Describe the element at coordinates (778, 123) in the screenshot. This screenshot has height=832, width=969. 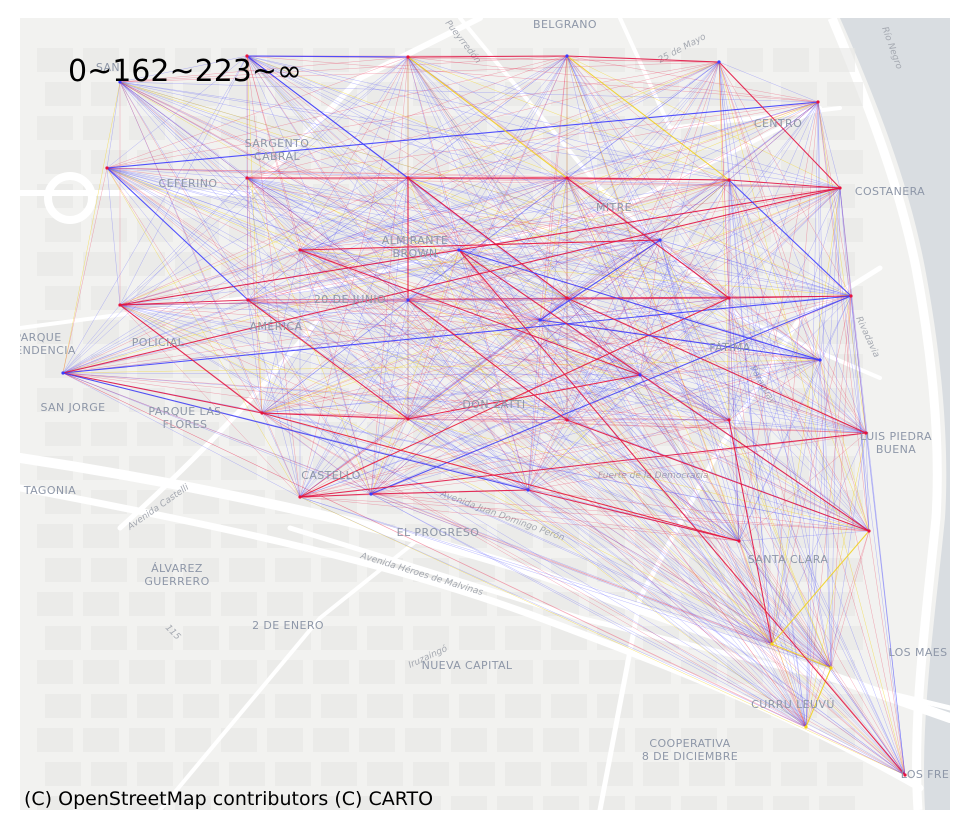
I see `place-label-centro: CENTRO` at that location.